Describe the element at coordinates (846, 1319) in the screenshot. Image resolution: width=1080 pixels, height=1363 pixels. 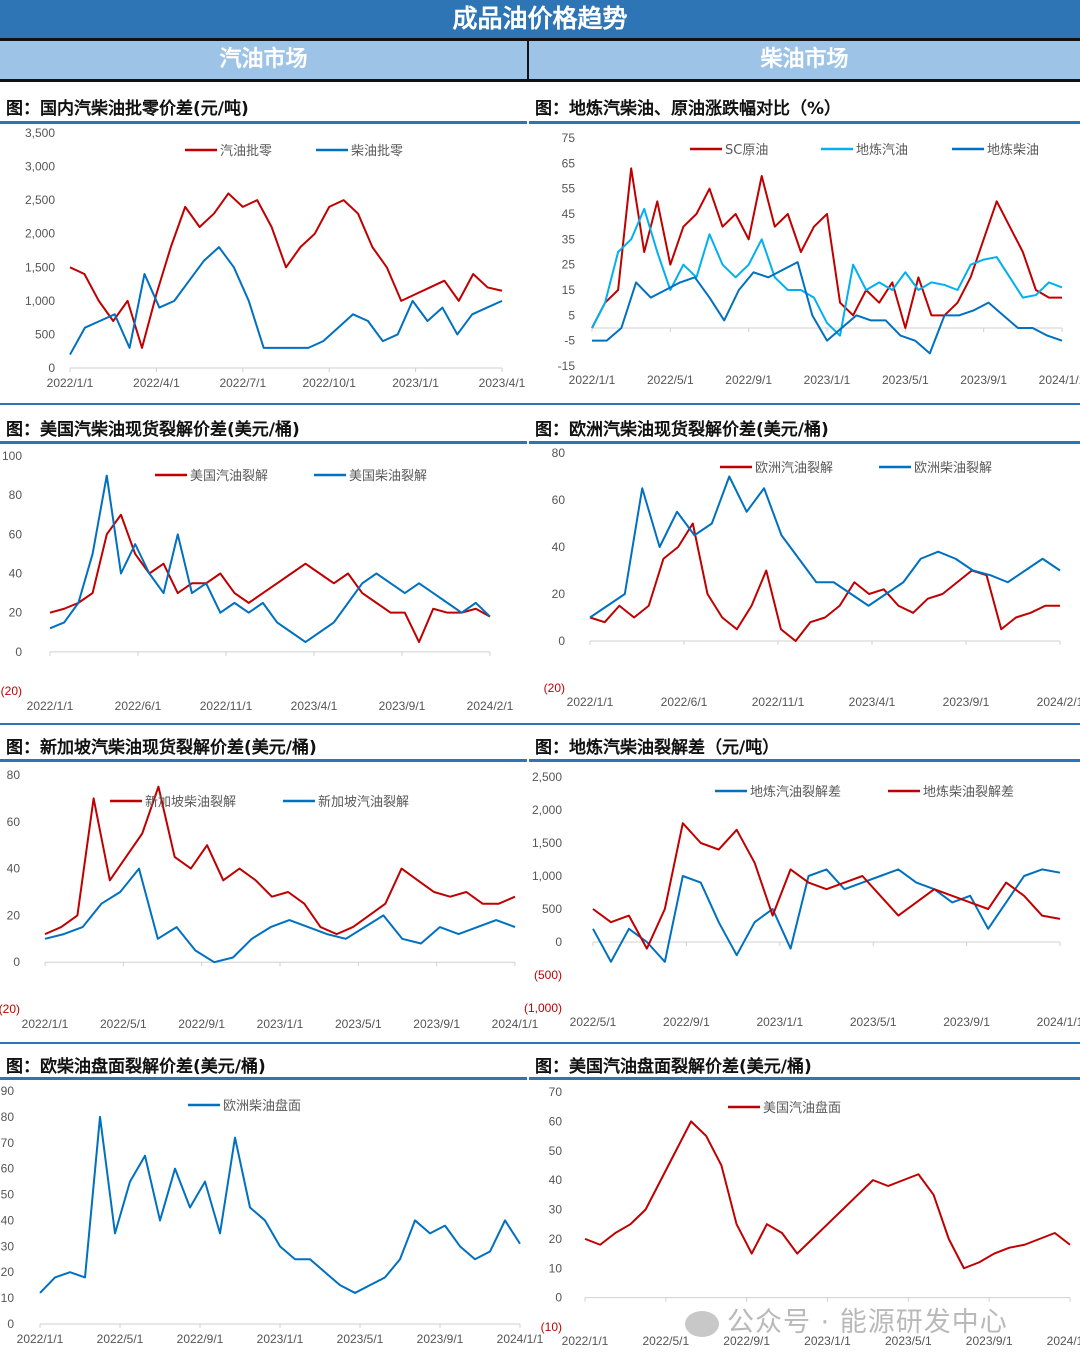
I see `watermark: 公众号 · 能源研发中心` at that location.